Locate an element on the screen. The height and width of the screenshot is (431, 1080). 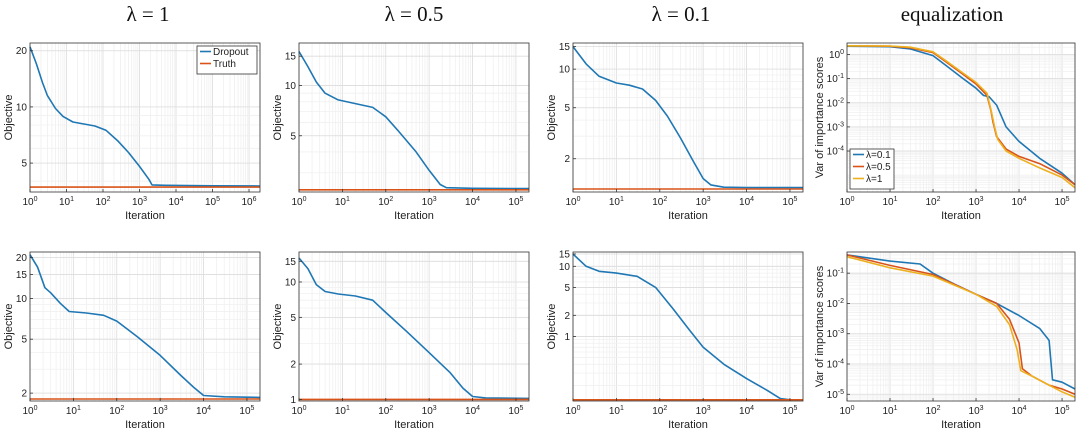
series-line-λ=1 is located at coordinates (961, 117).